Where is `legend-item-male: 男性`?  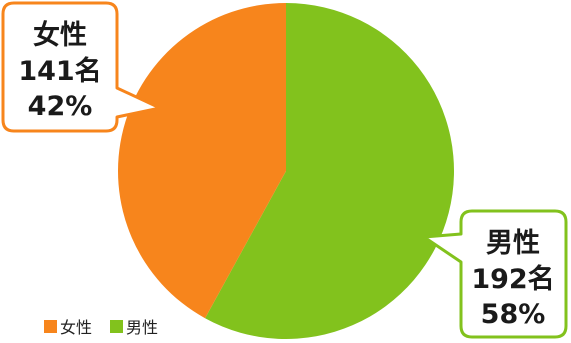 legend-item-male: 男性 is located at coordinates (134, 326).